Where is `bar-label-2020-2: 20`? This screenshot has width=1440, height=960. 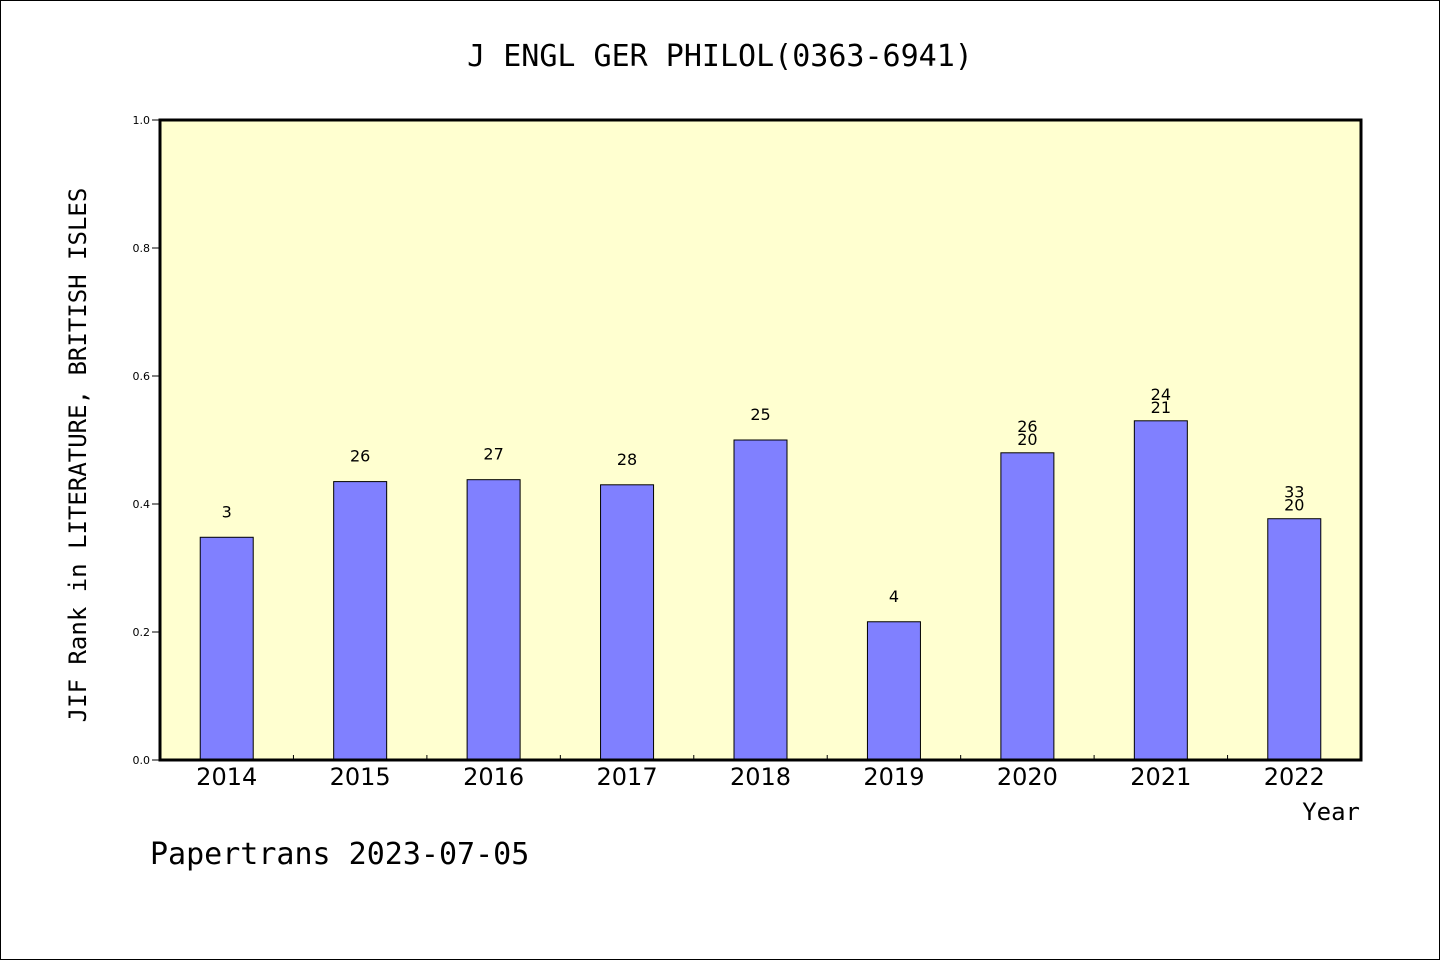 bar-label-2020-2: 20 is located at coordinates (1027, 439).